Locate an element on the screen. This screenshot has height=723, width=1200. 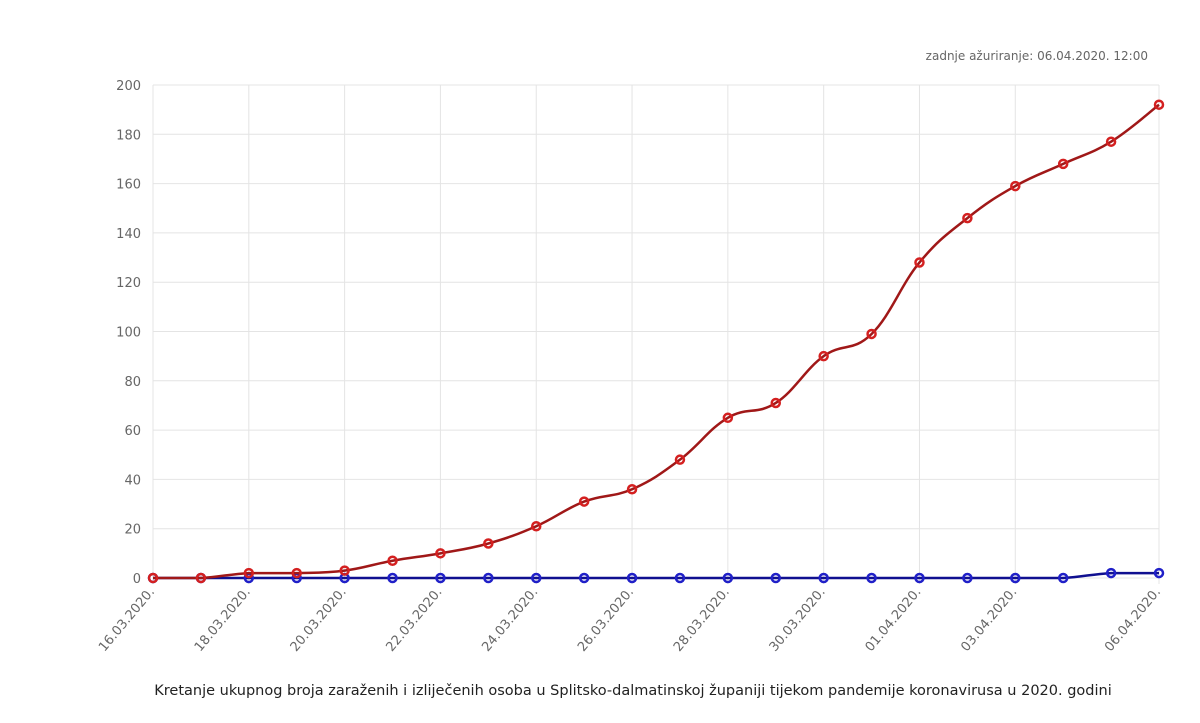
x-tick-label: 24.03.2020. is located at coordinates (510, 620).